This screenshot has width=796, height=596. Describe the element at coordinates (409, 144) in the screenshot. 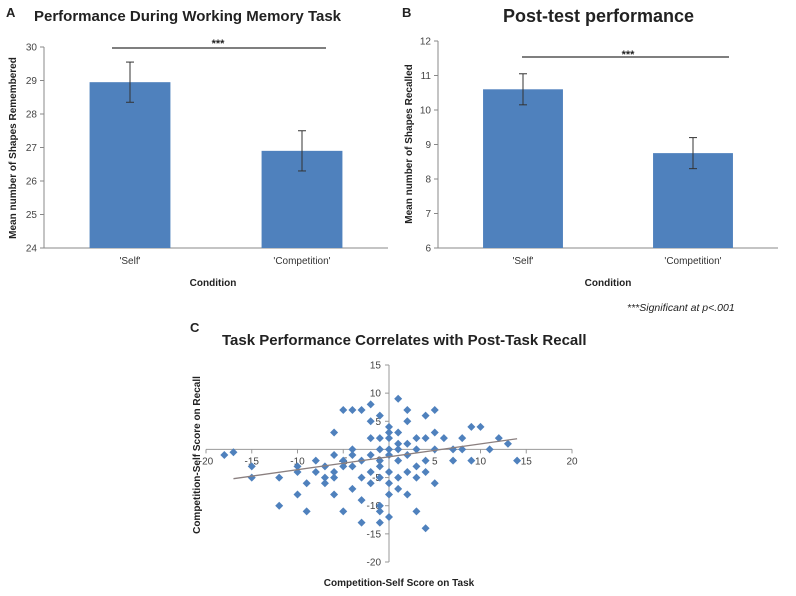

I see `panel-b-ylabel: Mean number of Shapes Recalled` at that location.